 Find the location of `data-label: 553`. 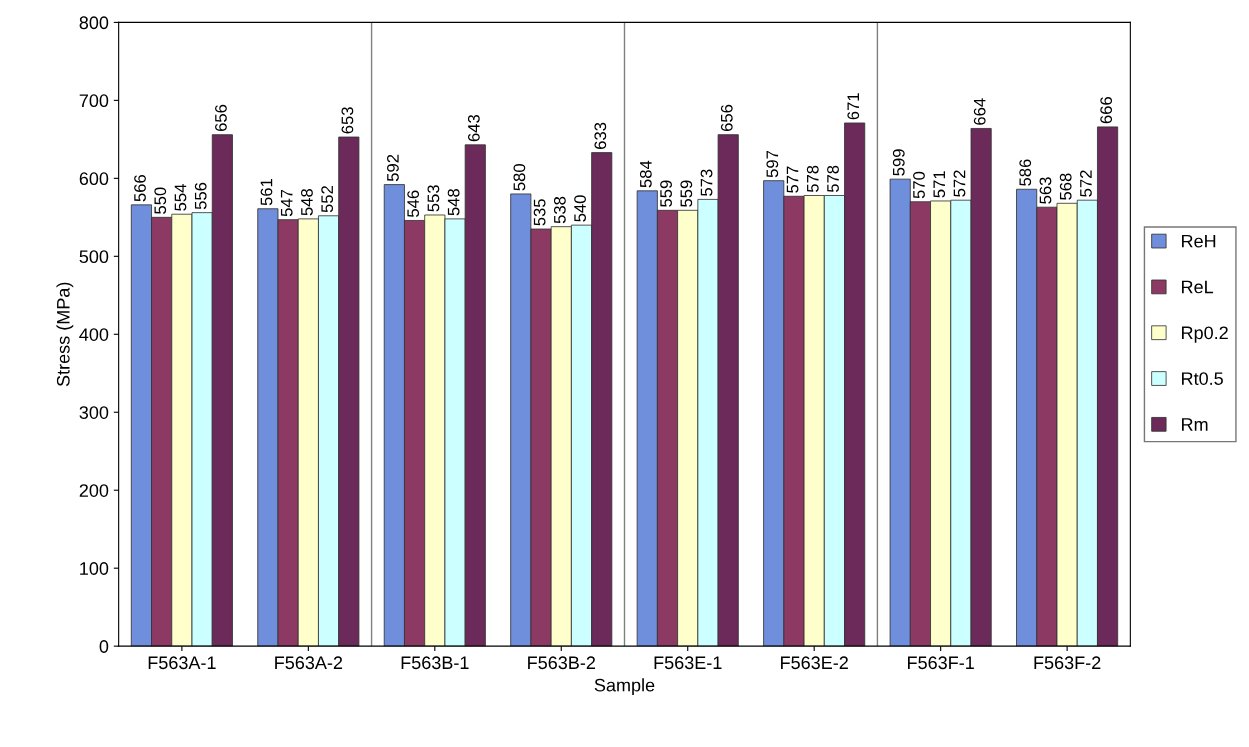

data-label: 553 is located at coordinates (433, 198).